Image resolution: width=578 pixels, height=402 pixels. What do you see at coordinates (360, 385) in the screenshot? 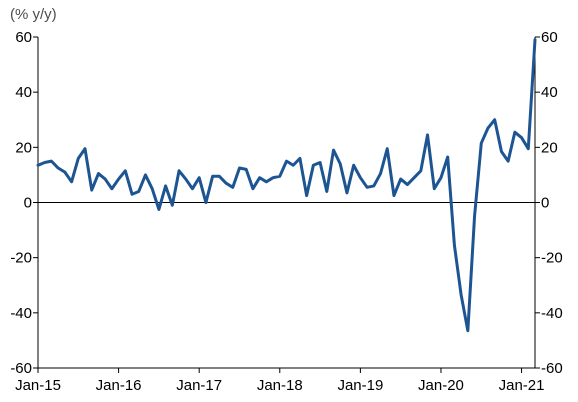
I see `x-tick-label: Jan-19` at bounding box center [360, 385].